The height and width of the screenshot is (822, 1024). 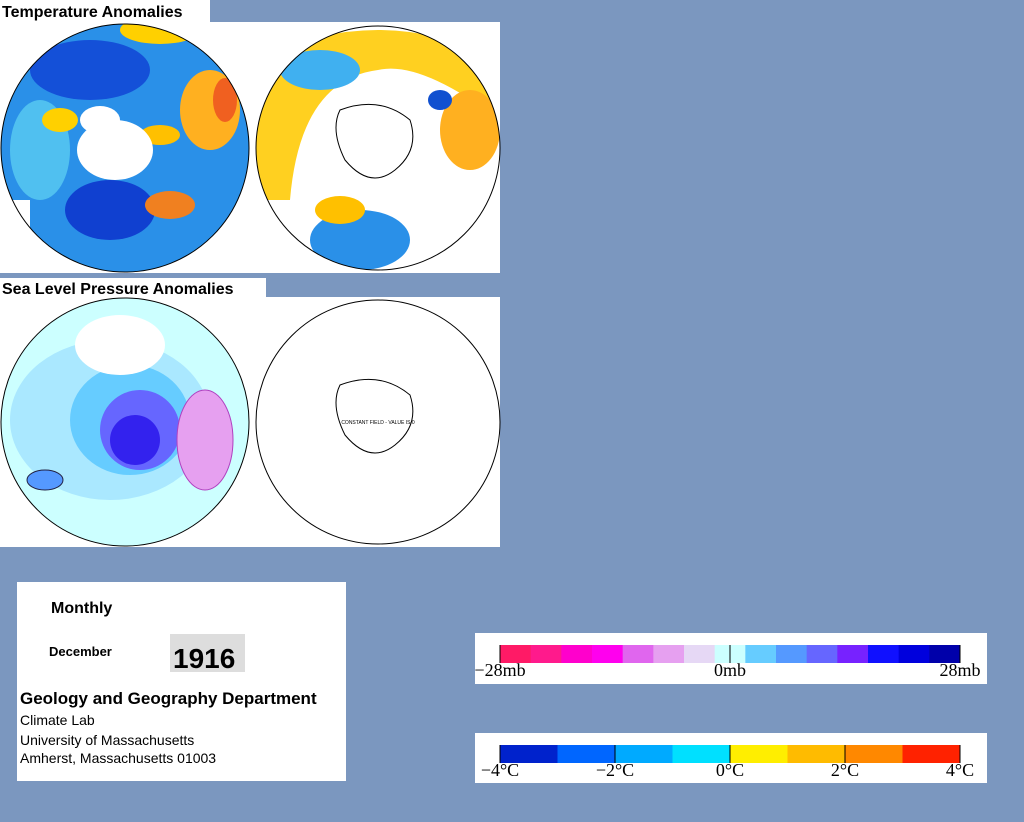 I want to click on month: December, so click(x=80, y=651).